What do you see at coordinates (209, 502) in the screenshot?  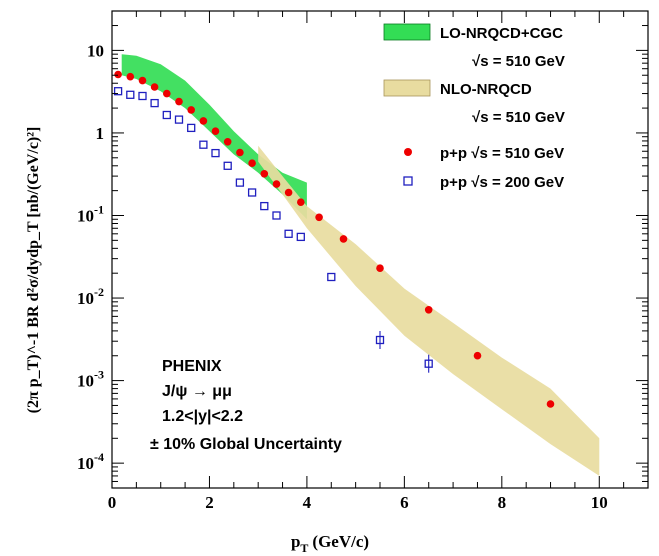 I see `x-tick-label: 2` at bounding box center [209, 502].